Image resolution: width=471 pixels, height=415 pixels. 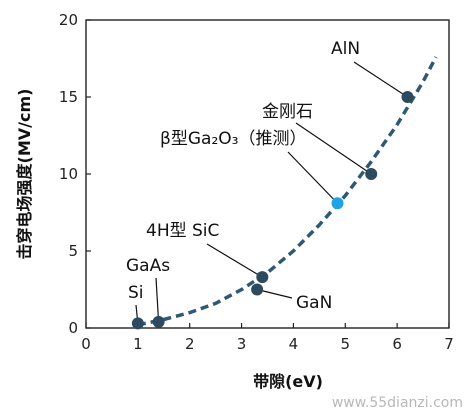 I want to click on x-tick-label: 2, so click(x=190, y=344).